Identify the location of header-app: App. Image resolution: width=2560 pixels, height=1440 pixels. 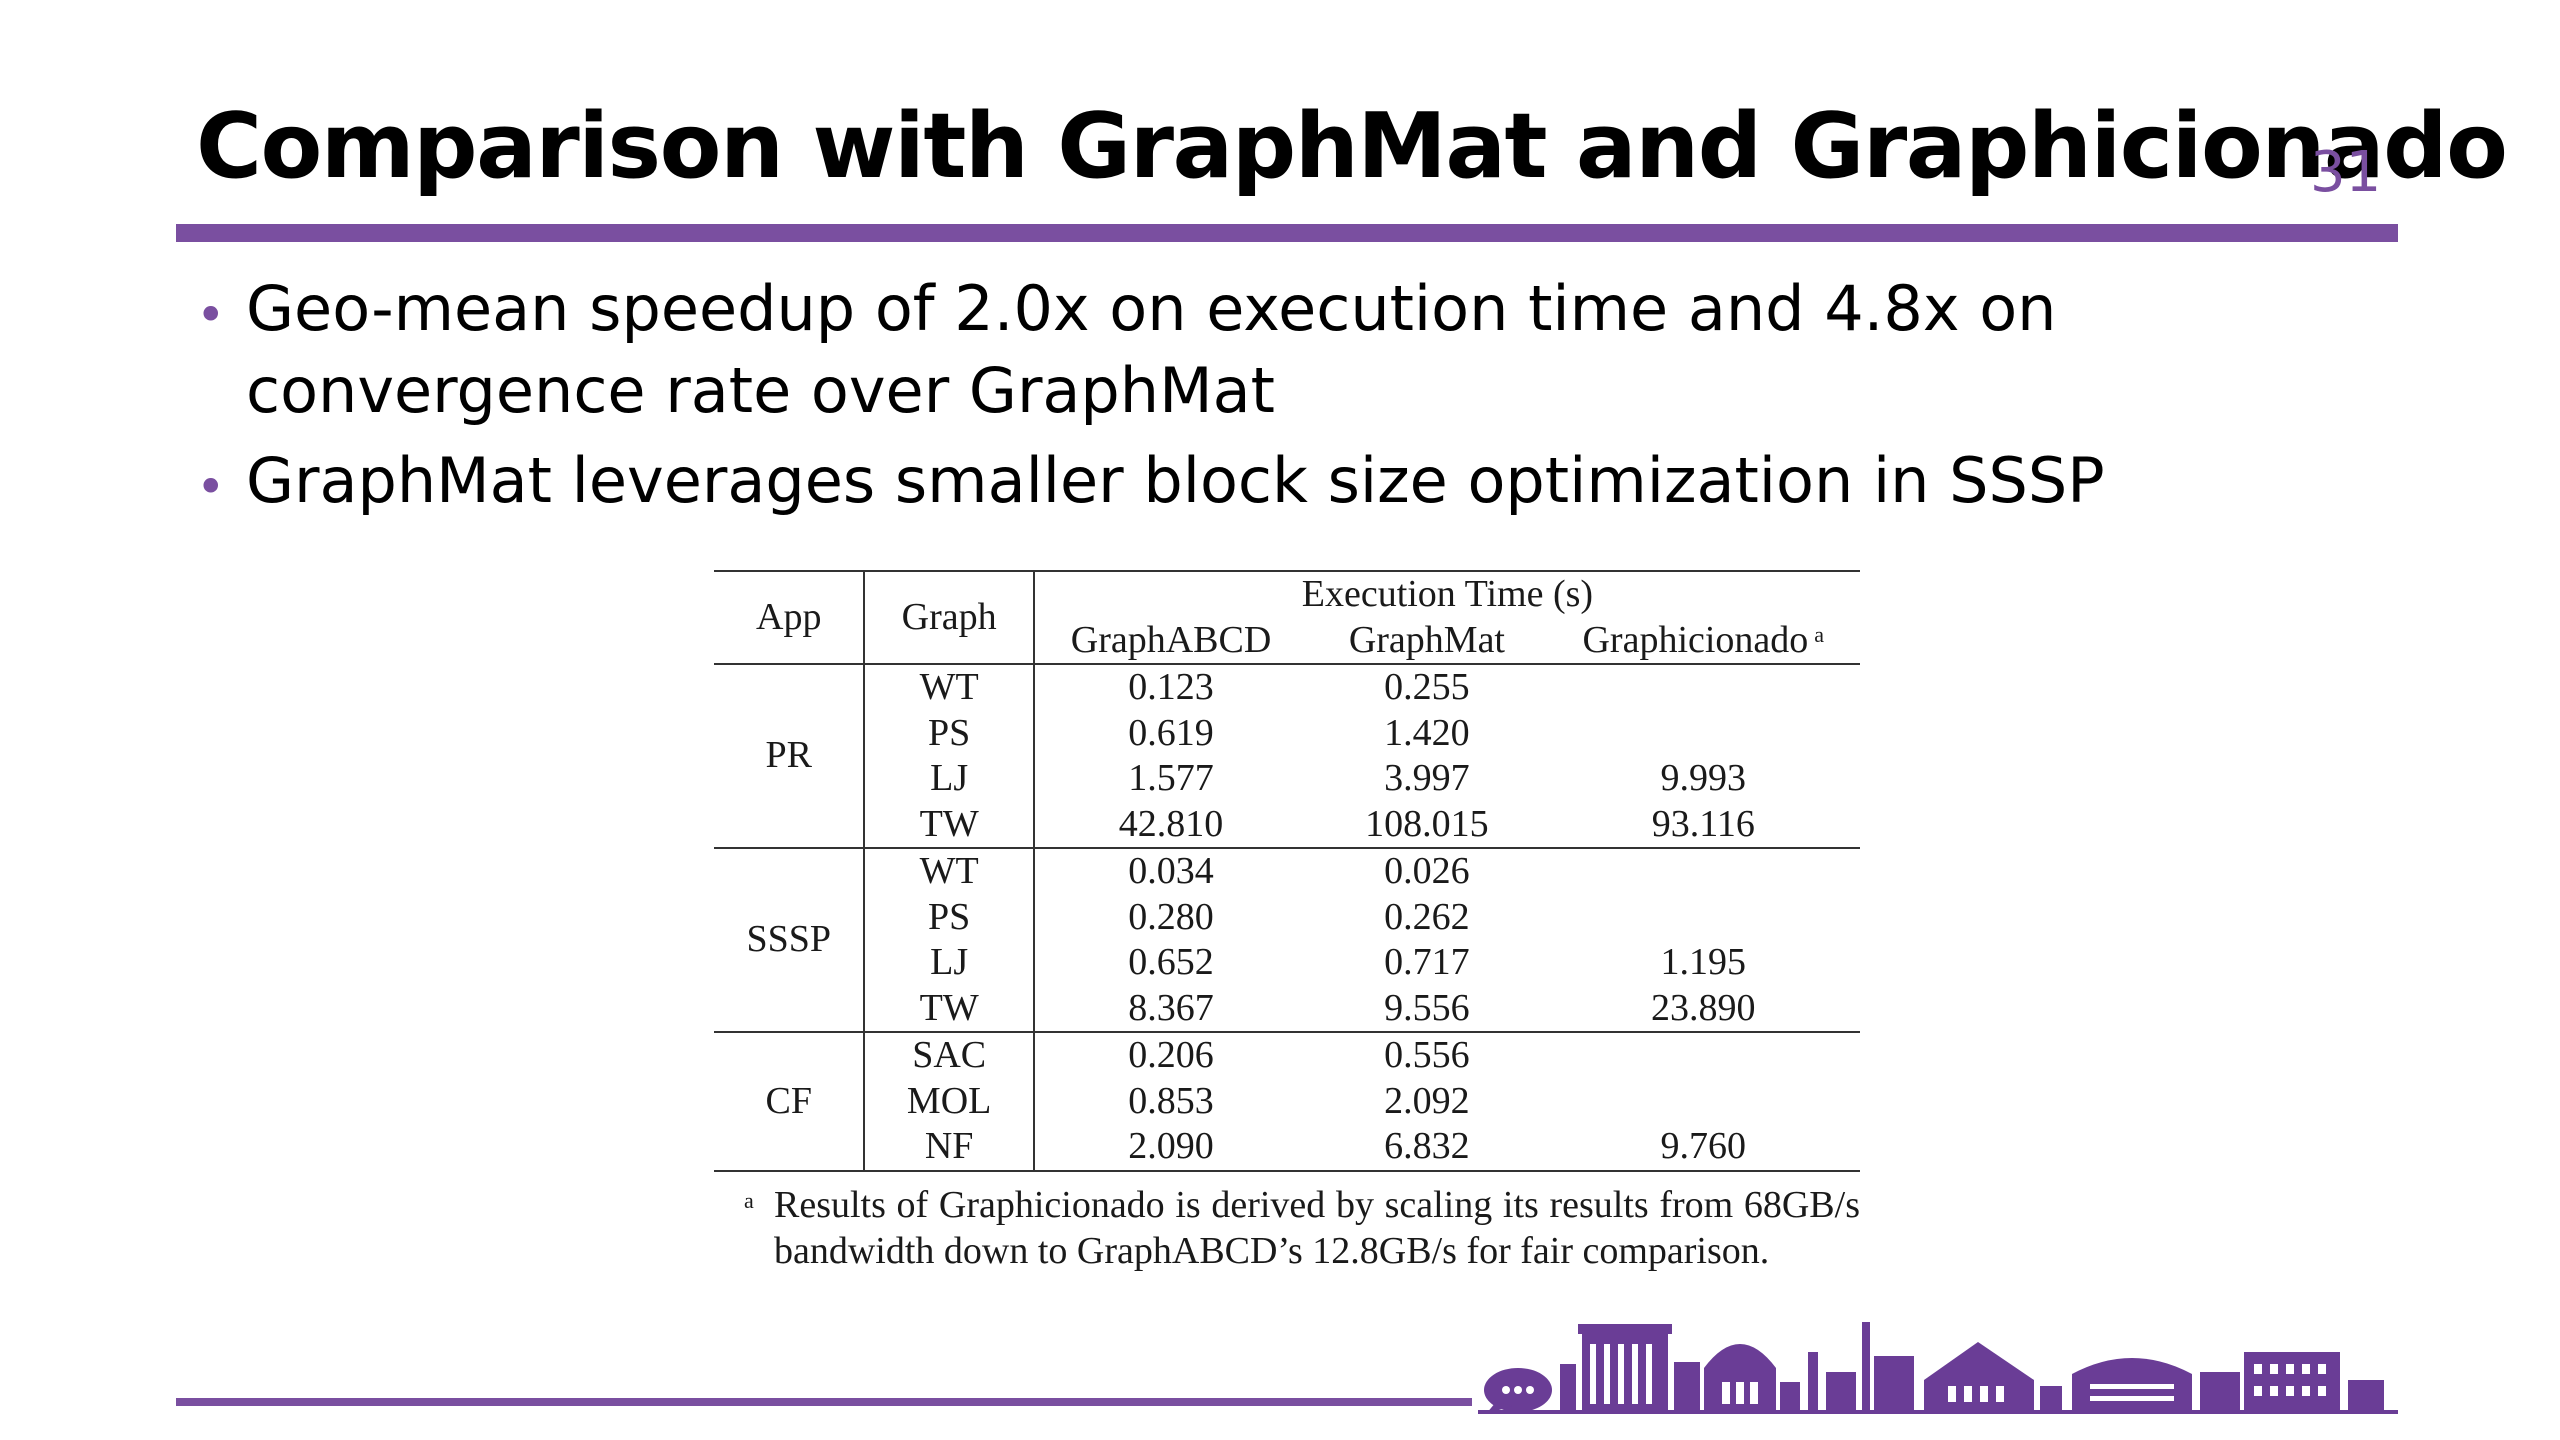
(790, 618).